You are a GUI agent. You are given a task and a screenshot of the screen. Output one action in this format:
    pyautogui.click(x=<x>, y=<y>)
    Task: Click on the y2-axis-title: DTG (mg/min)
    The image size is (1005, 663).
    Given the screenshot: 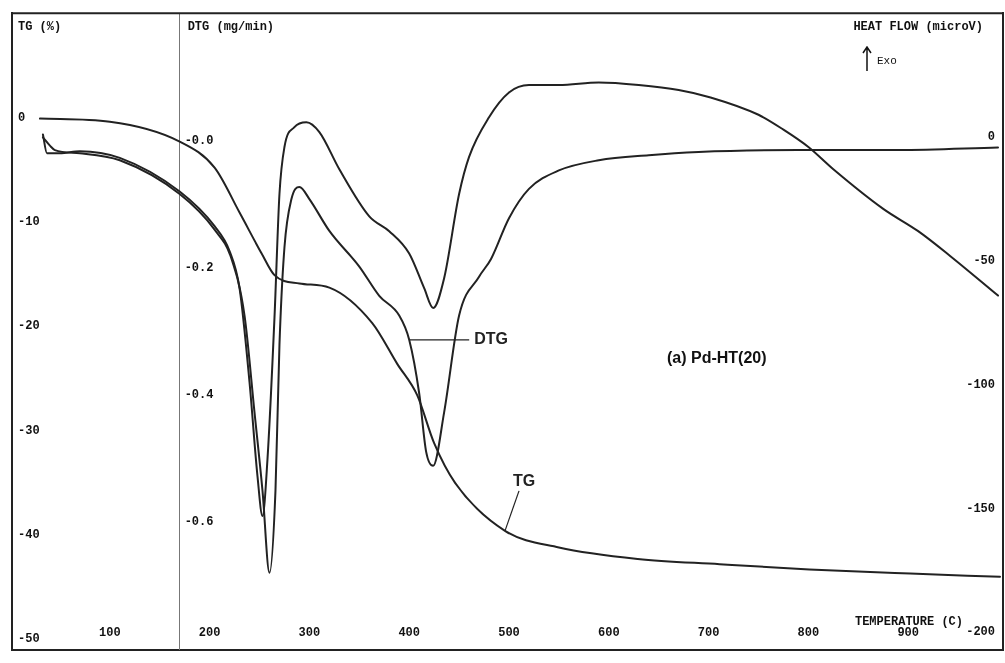 What is the action you would take?
    pyautogui.click(x=231, y=27)
    